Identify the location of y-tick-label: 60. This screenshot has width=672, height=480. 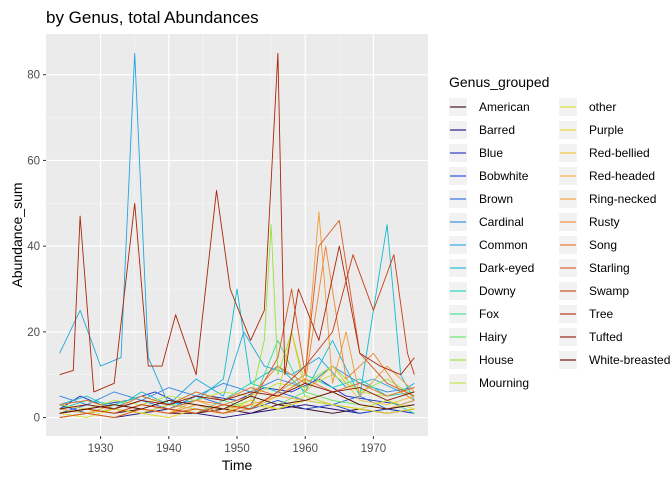
(33, 161).